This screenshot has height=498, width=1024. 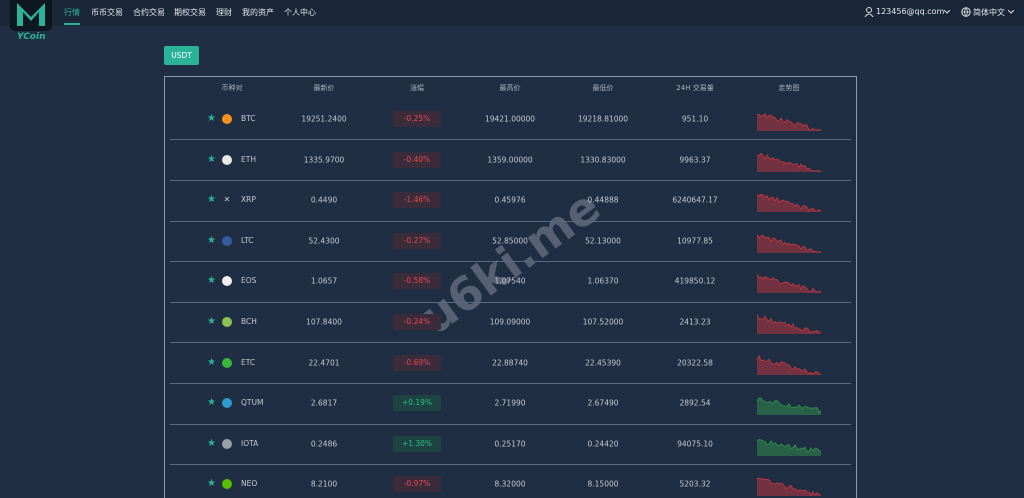 What do you see at coordinates (603, 403) in the screenshot?
I see `low-price: 2.67490` at bounding box center [603, 403].